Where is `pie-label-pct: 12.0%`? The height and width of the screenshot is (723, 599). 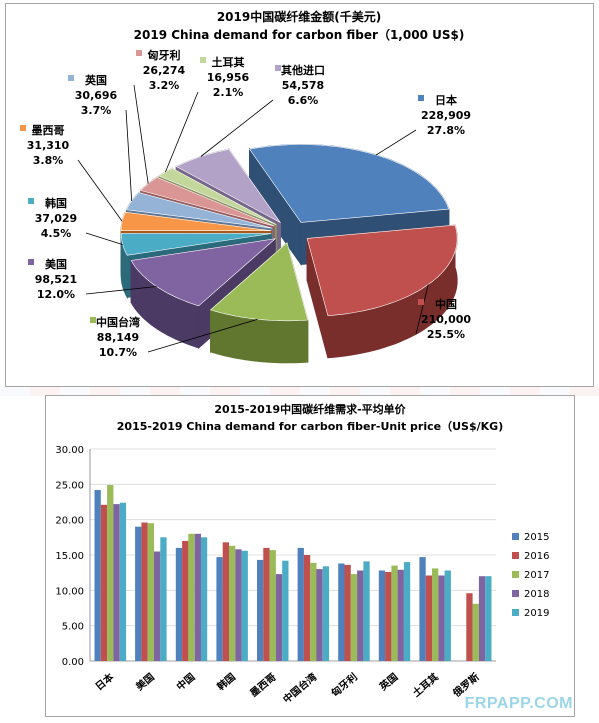 pie-label-pct: 12.0% is located at coordinates (56, 294).